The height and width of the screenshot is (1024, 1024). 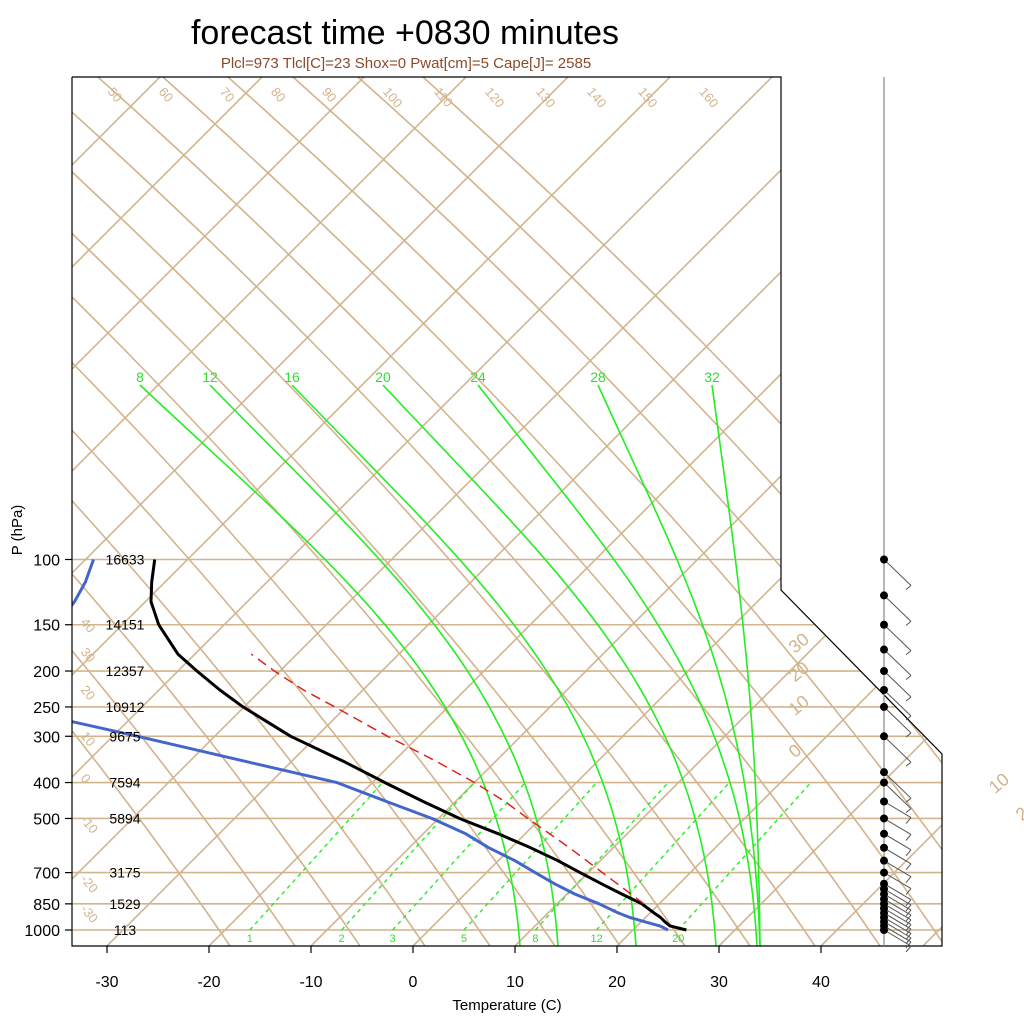 I want to click on height-label: 16633, so click(x=125, y=560).